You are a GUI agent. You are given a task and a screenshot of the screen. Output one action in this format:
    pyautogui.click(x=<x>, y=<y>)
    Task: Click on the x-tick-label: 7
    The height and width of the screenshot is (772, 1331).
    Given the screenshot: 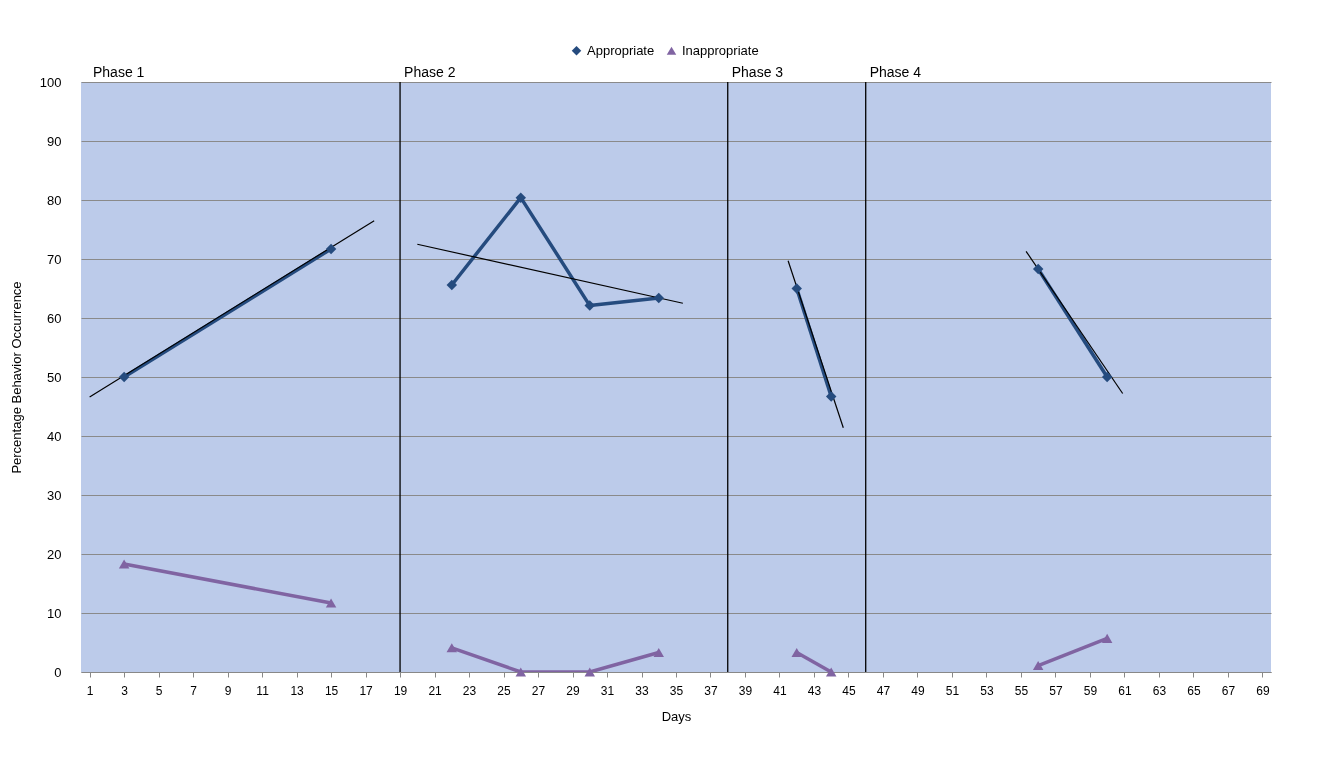 What is the action you would take?
    pyautogui.click(x=194, y=690)
    